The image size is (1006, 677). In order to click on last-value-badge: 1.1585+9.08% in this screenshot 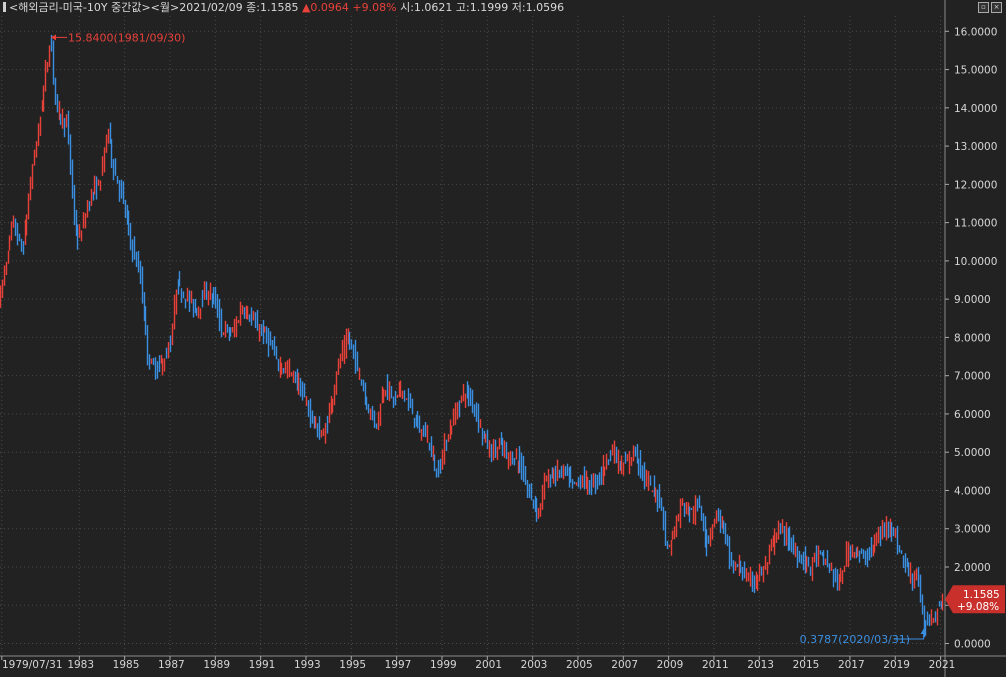, I will do `click(975, 599)`.